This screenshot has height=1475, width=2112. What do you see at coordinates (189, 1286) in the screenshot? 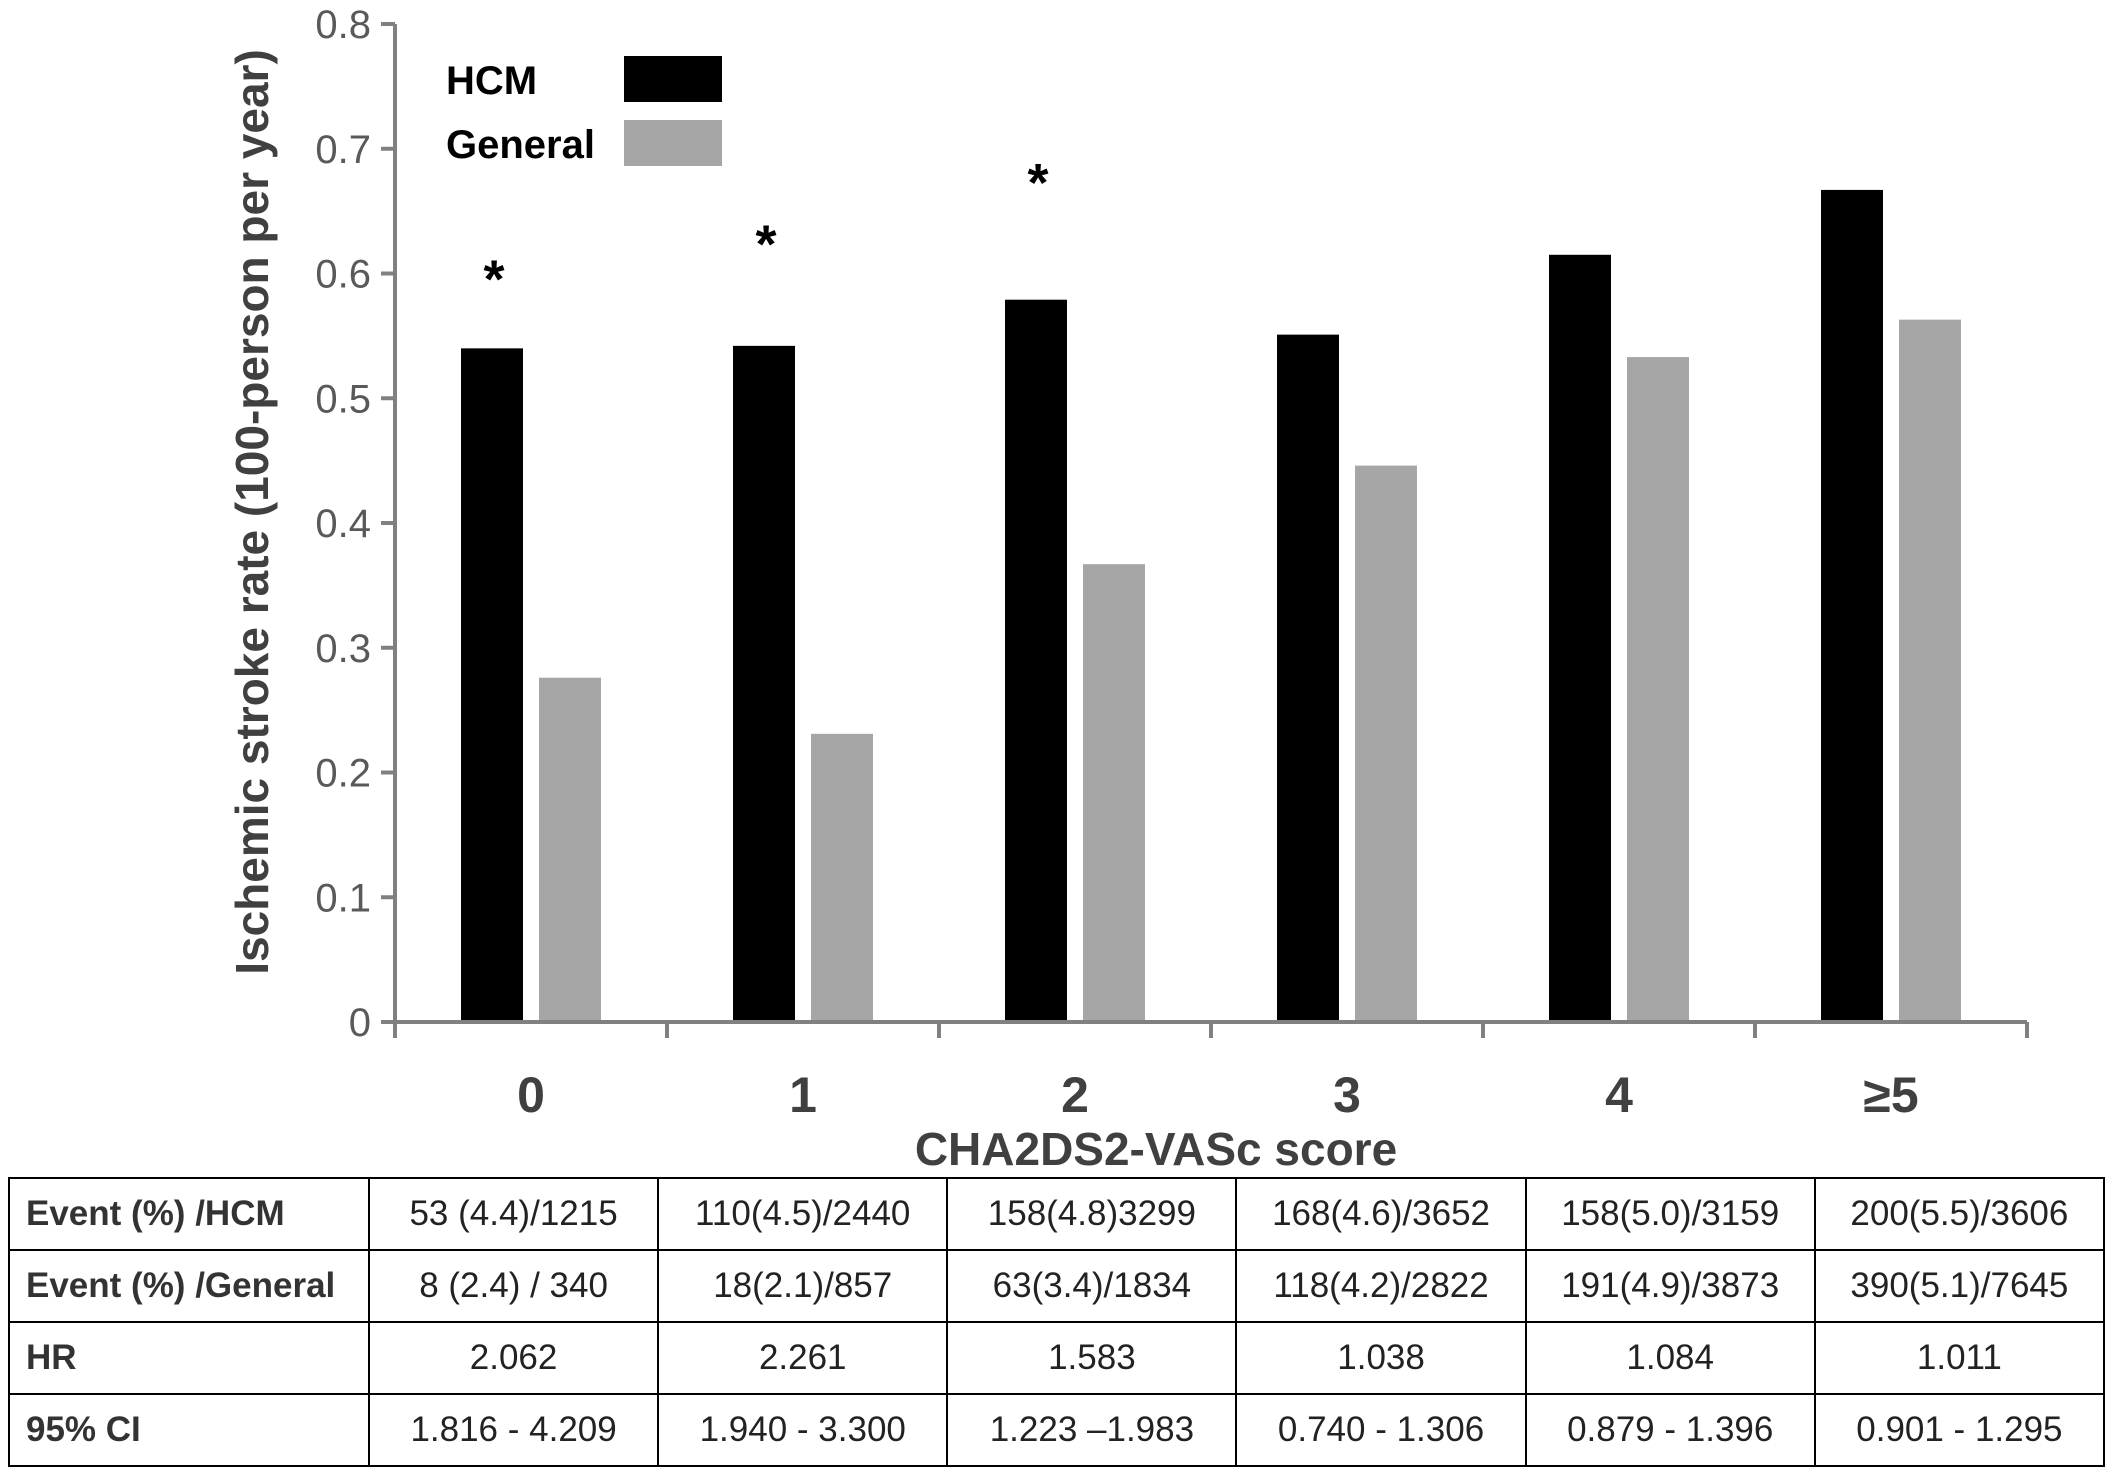
I see `table-row-label: Event (%) /General` at bounding box center [189, 1286].